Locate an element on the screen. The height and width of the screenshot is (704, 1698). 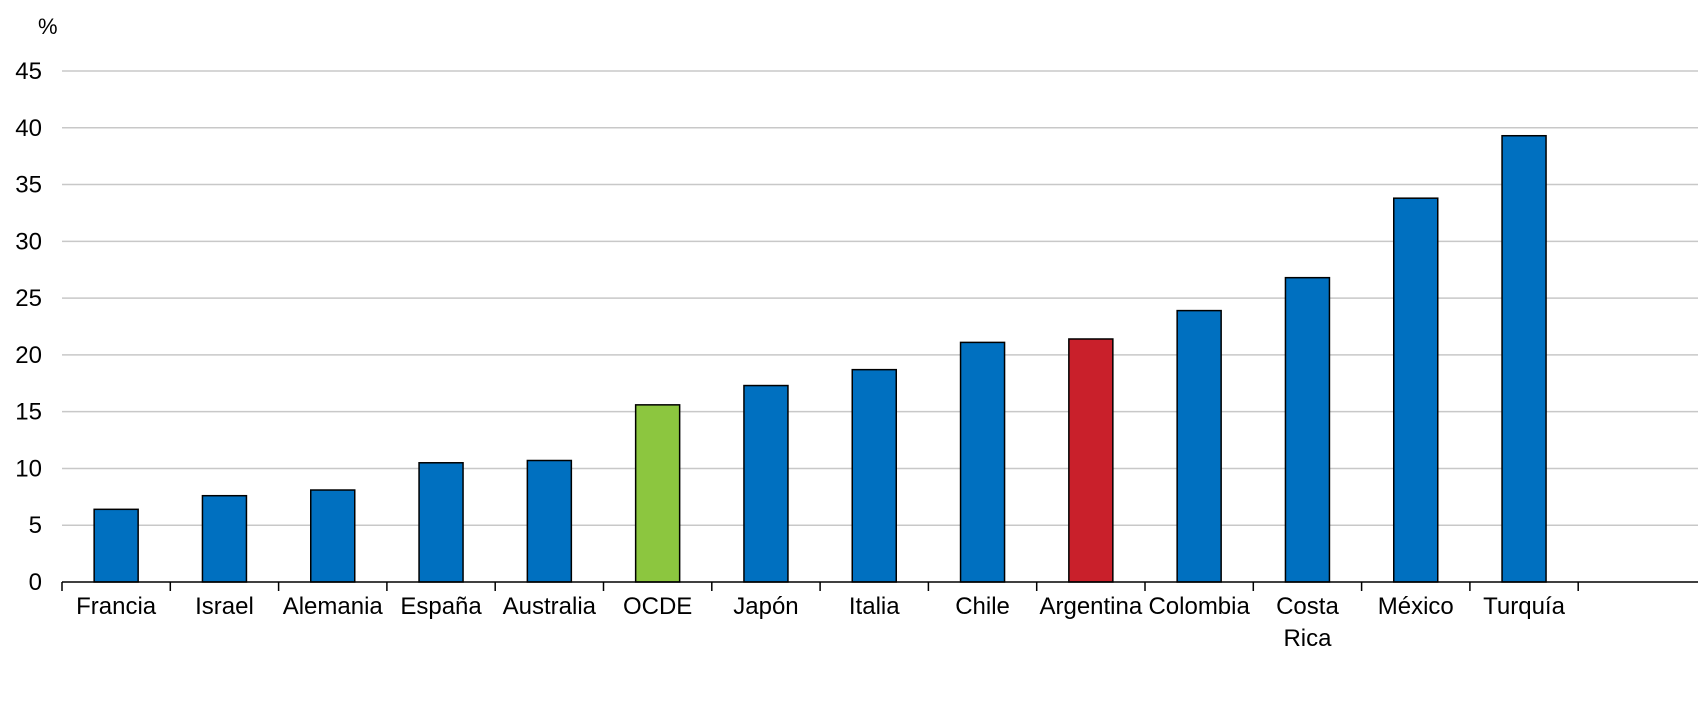
bar-ocde is located at coordinates (657, 493).